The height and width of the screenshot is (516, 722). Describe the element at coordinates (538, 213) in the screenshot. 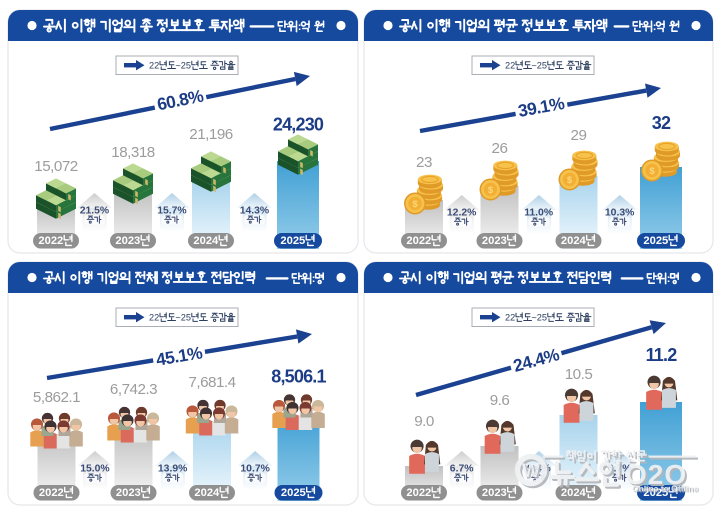

I see `svg-text: 11.0%` at that location.